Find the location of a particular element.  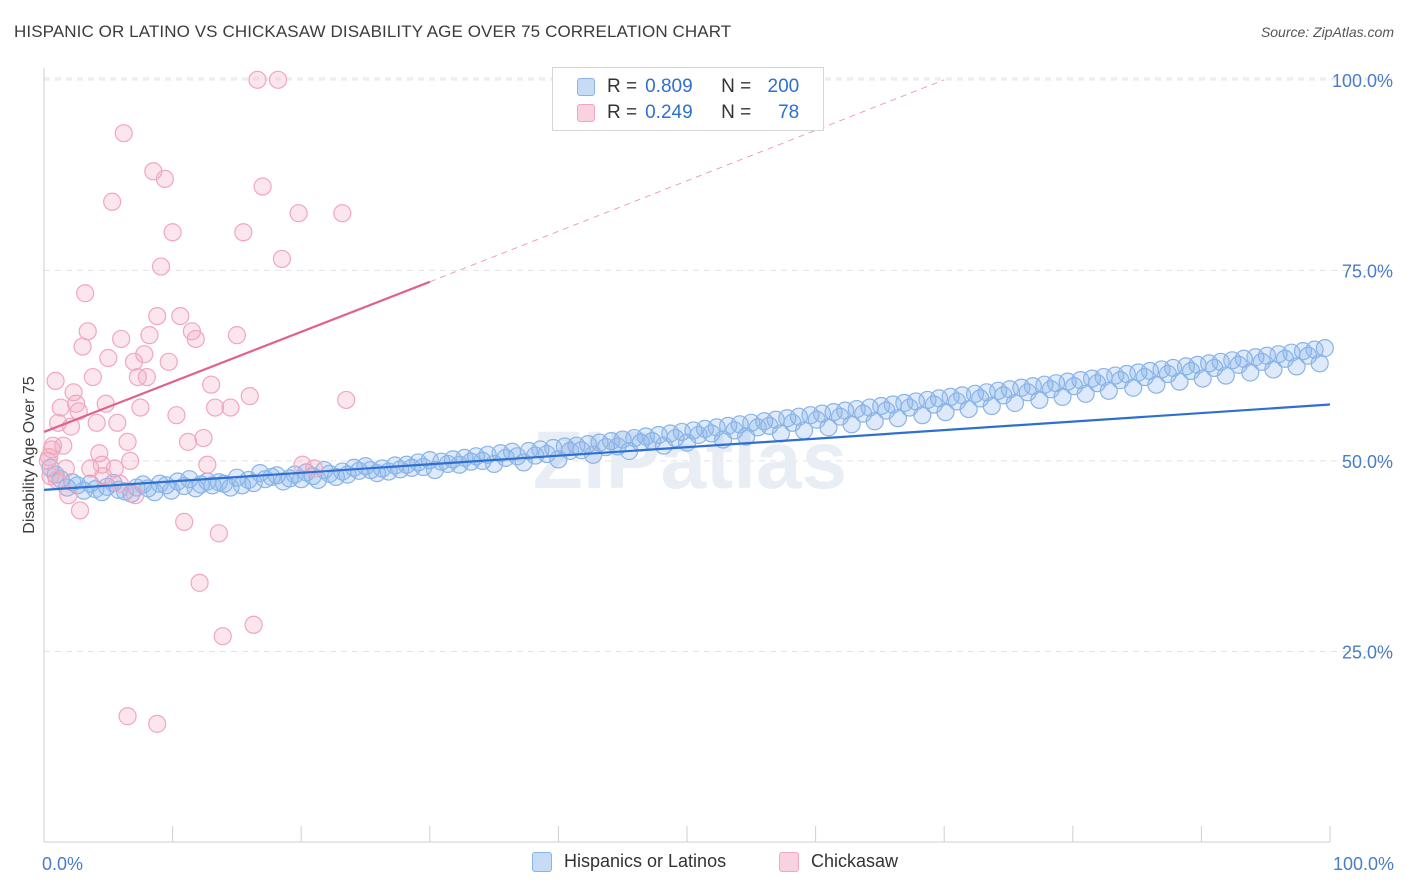

correlation-legend: R = 0.809 N = 200 R = 0.249 N = 78 is located at coordinates (688, 99).